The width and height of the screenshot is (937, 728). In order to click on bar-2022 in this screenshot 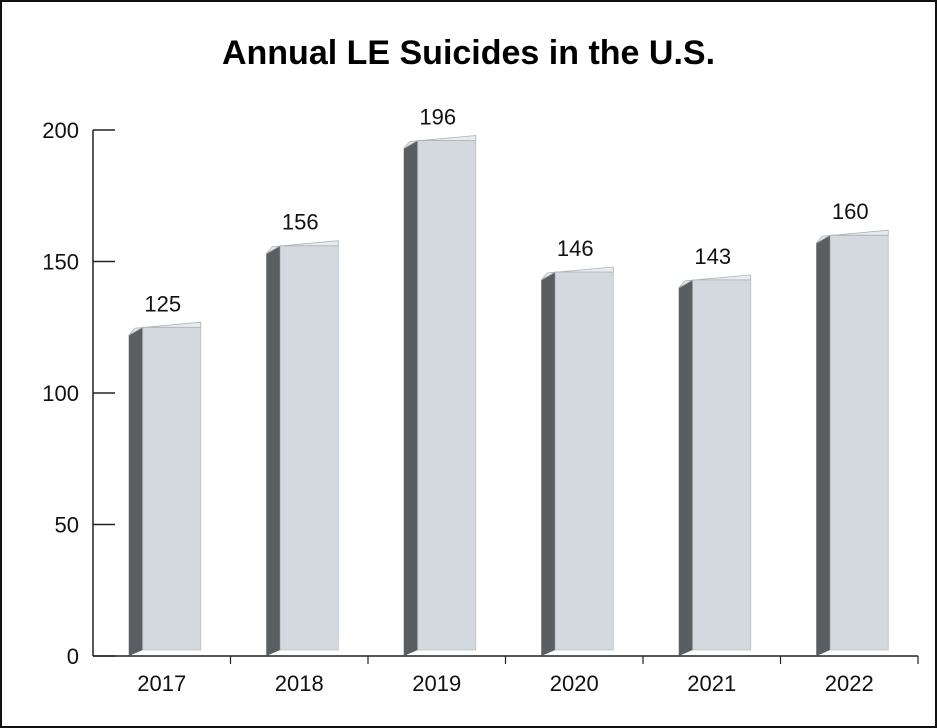, I will do `click(852, 442)`.